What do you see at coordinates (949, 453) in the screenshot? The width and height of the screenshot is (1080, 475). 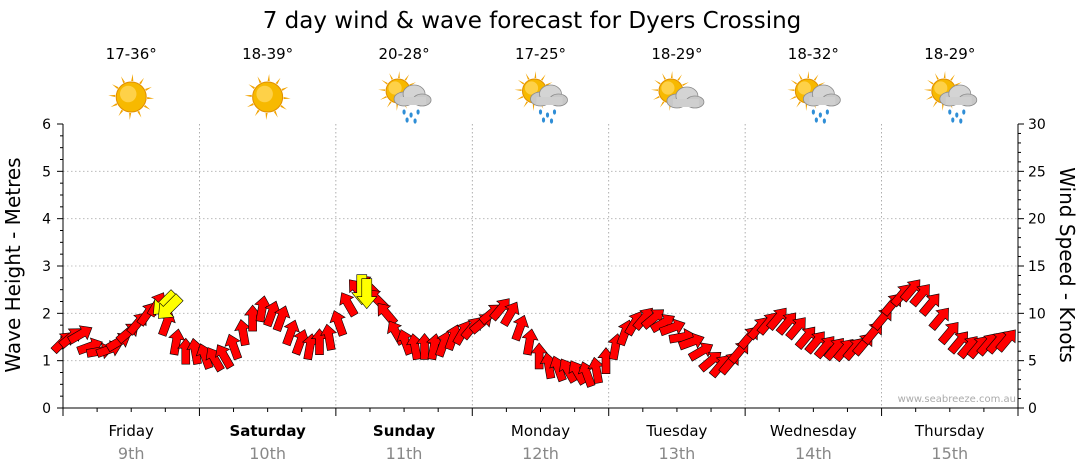 I see `day-date-label: 15th` at bounding box center [949, 453].